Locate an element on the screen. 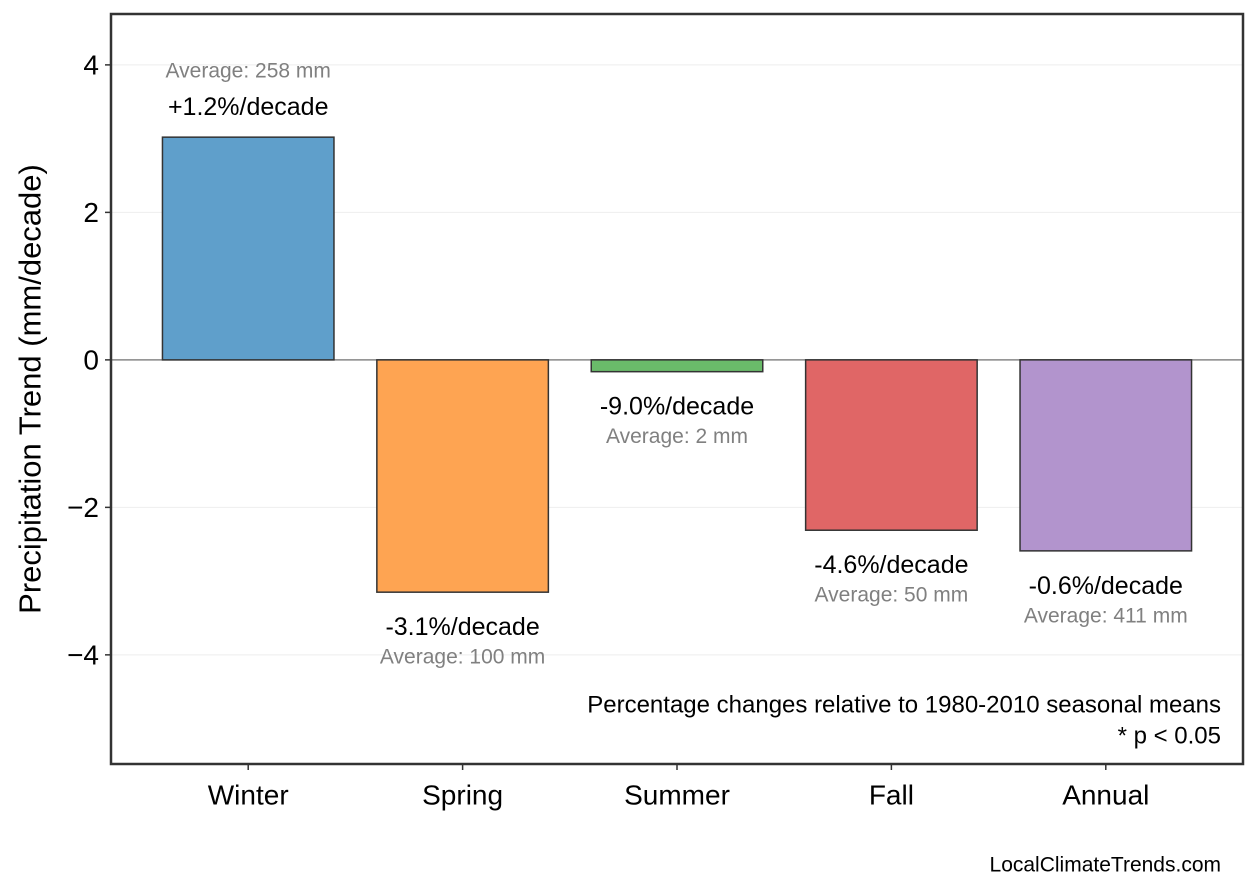 The height and width of the screenshot is (893, 1258). average-label: Average: 258 mm is located at coordinates (248, 71).